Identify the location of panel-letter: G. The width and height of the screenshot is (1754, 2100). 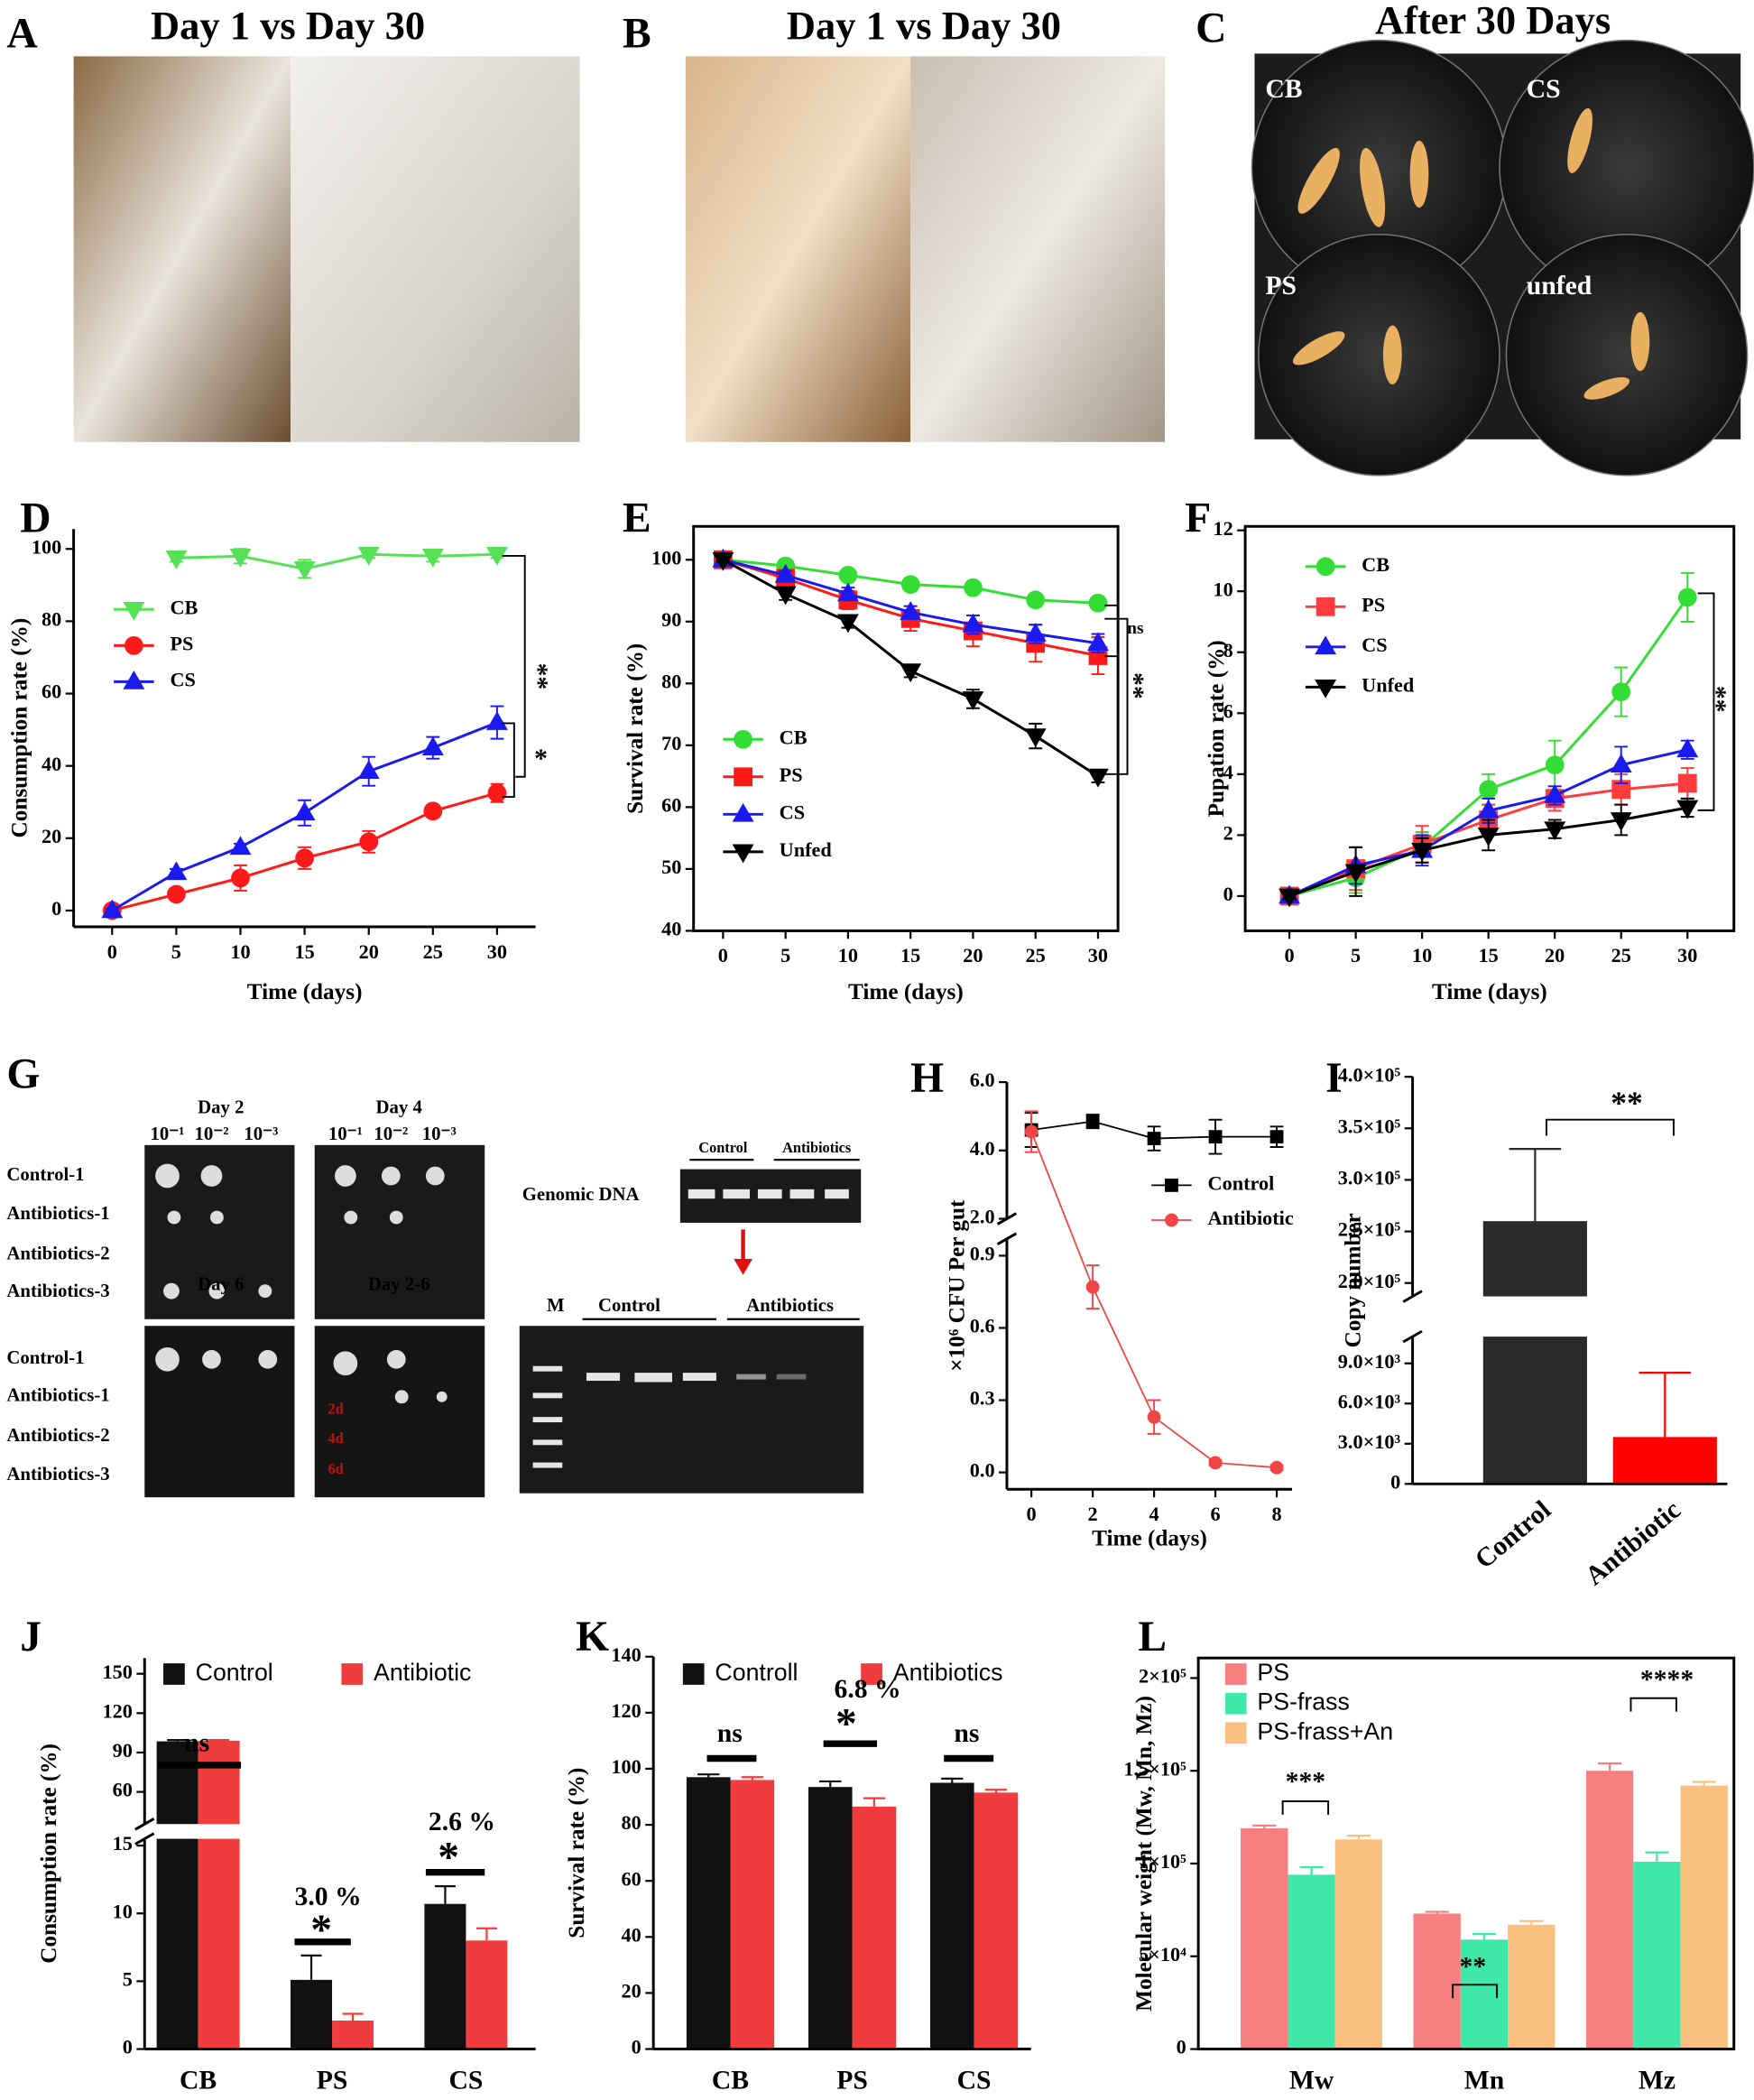
(23, 1074).